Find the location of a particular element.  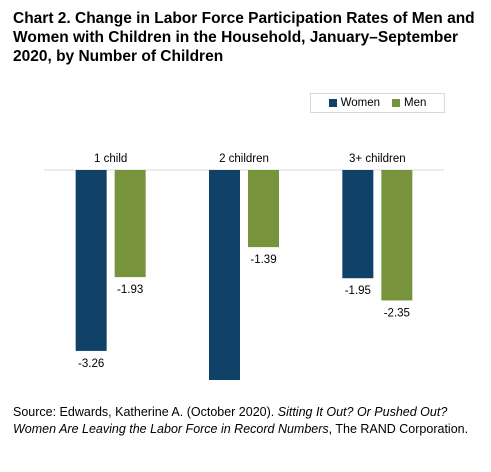

legend: Women Men is located at coordinates (377, 103).